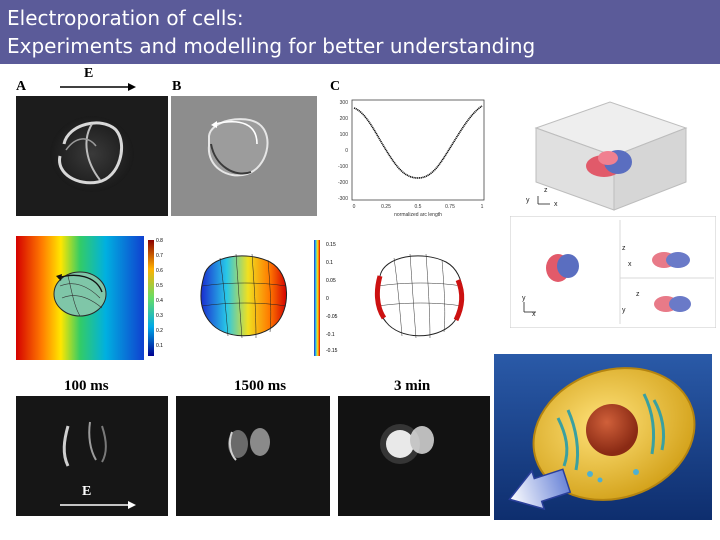 This screenshot has width=720, height=540. What do you see at coordinates (331, 281) in the screenshot?
I see `colorbar-tick: 0.05` at bounding box center [331, 281].